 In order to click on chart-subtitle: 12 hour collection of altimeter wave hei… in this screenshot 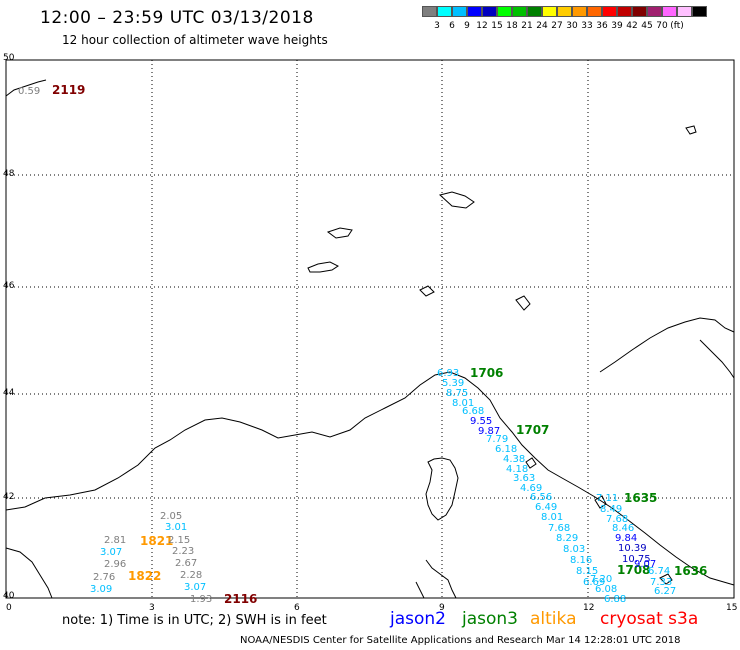, I will do `click(195, 40)`.